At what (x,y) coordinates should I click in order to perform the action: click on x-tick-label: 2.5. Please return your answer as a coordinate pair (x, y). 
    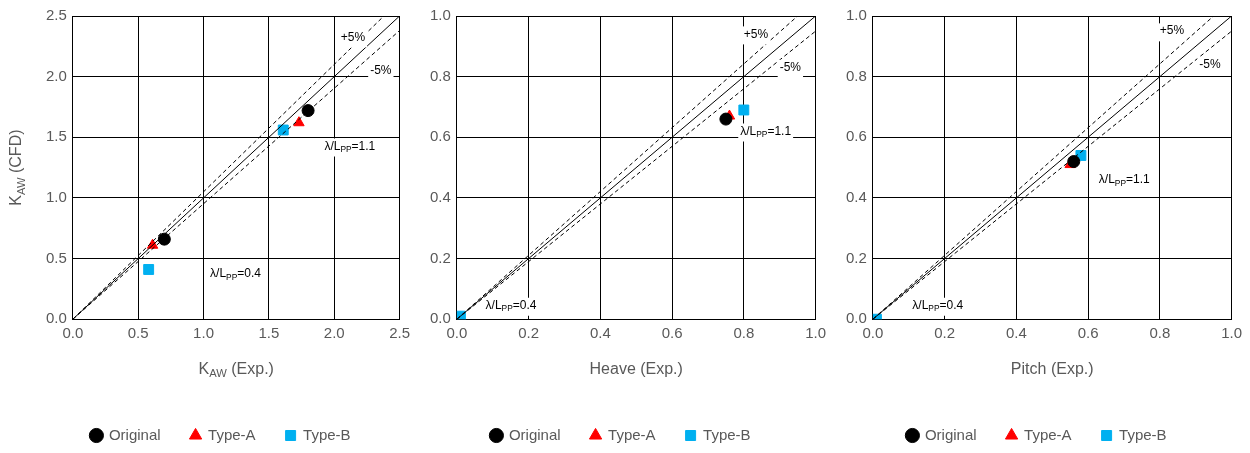
    Looking at the image, I should click on (399, 333).